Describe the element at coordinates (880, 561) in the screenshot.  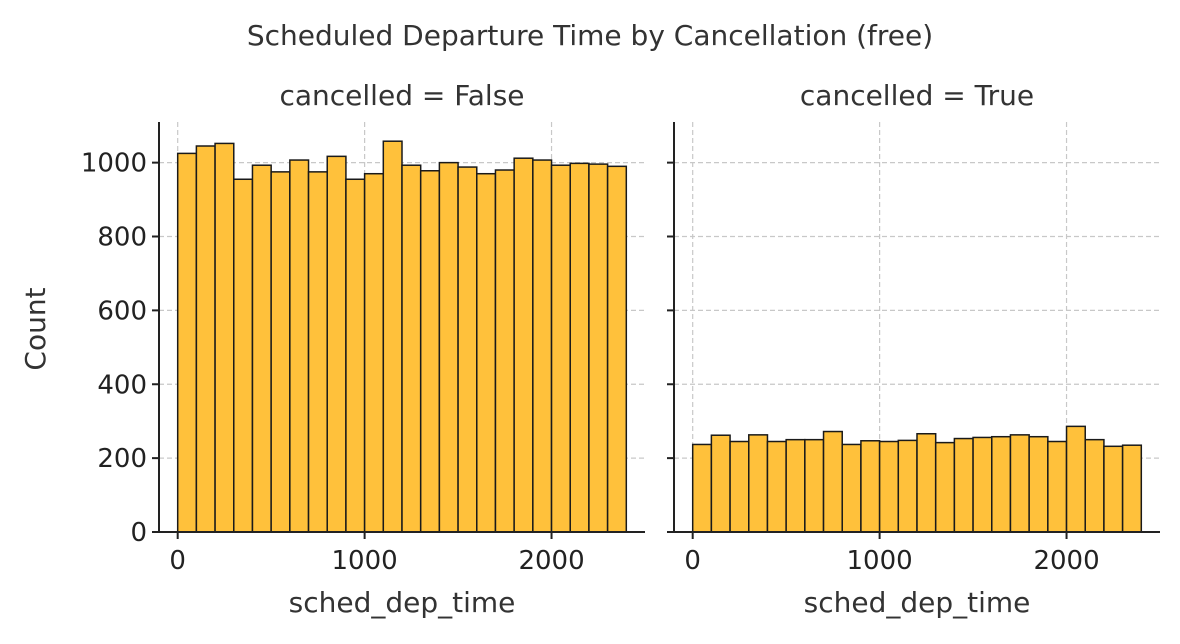
I see `x-tick-label-true-1000: 1000` at that location.